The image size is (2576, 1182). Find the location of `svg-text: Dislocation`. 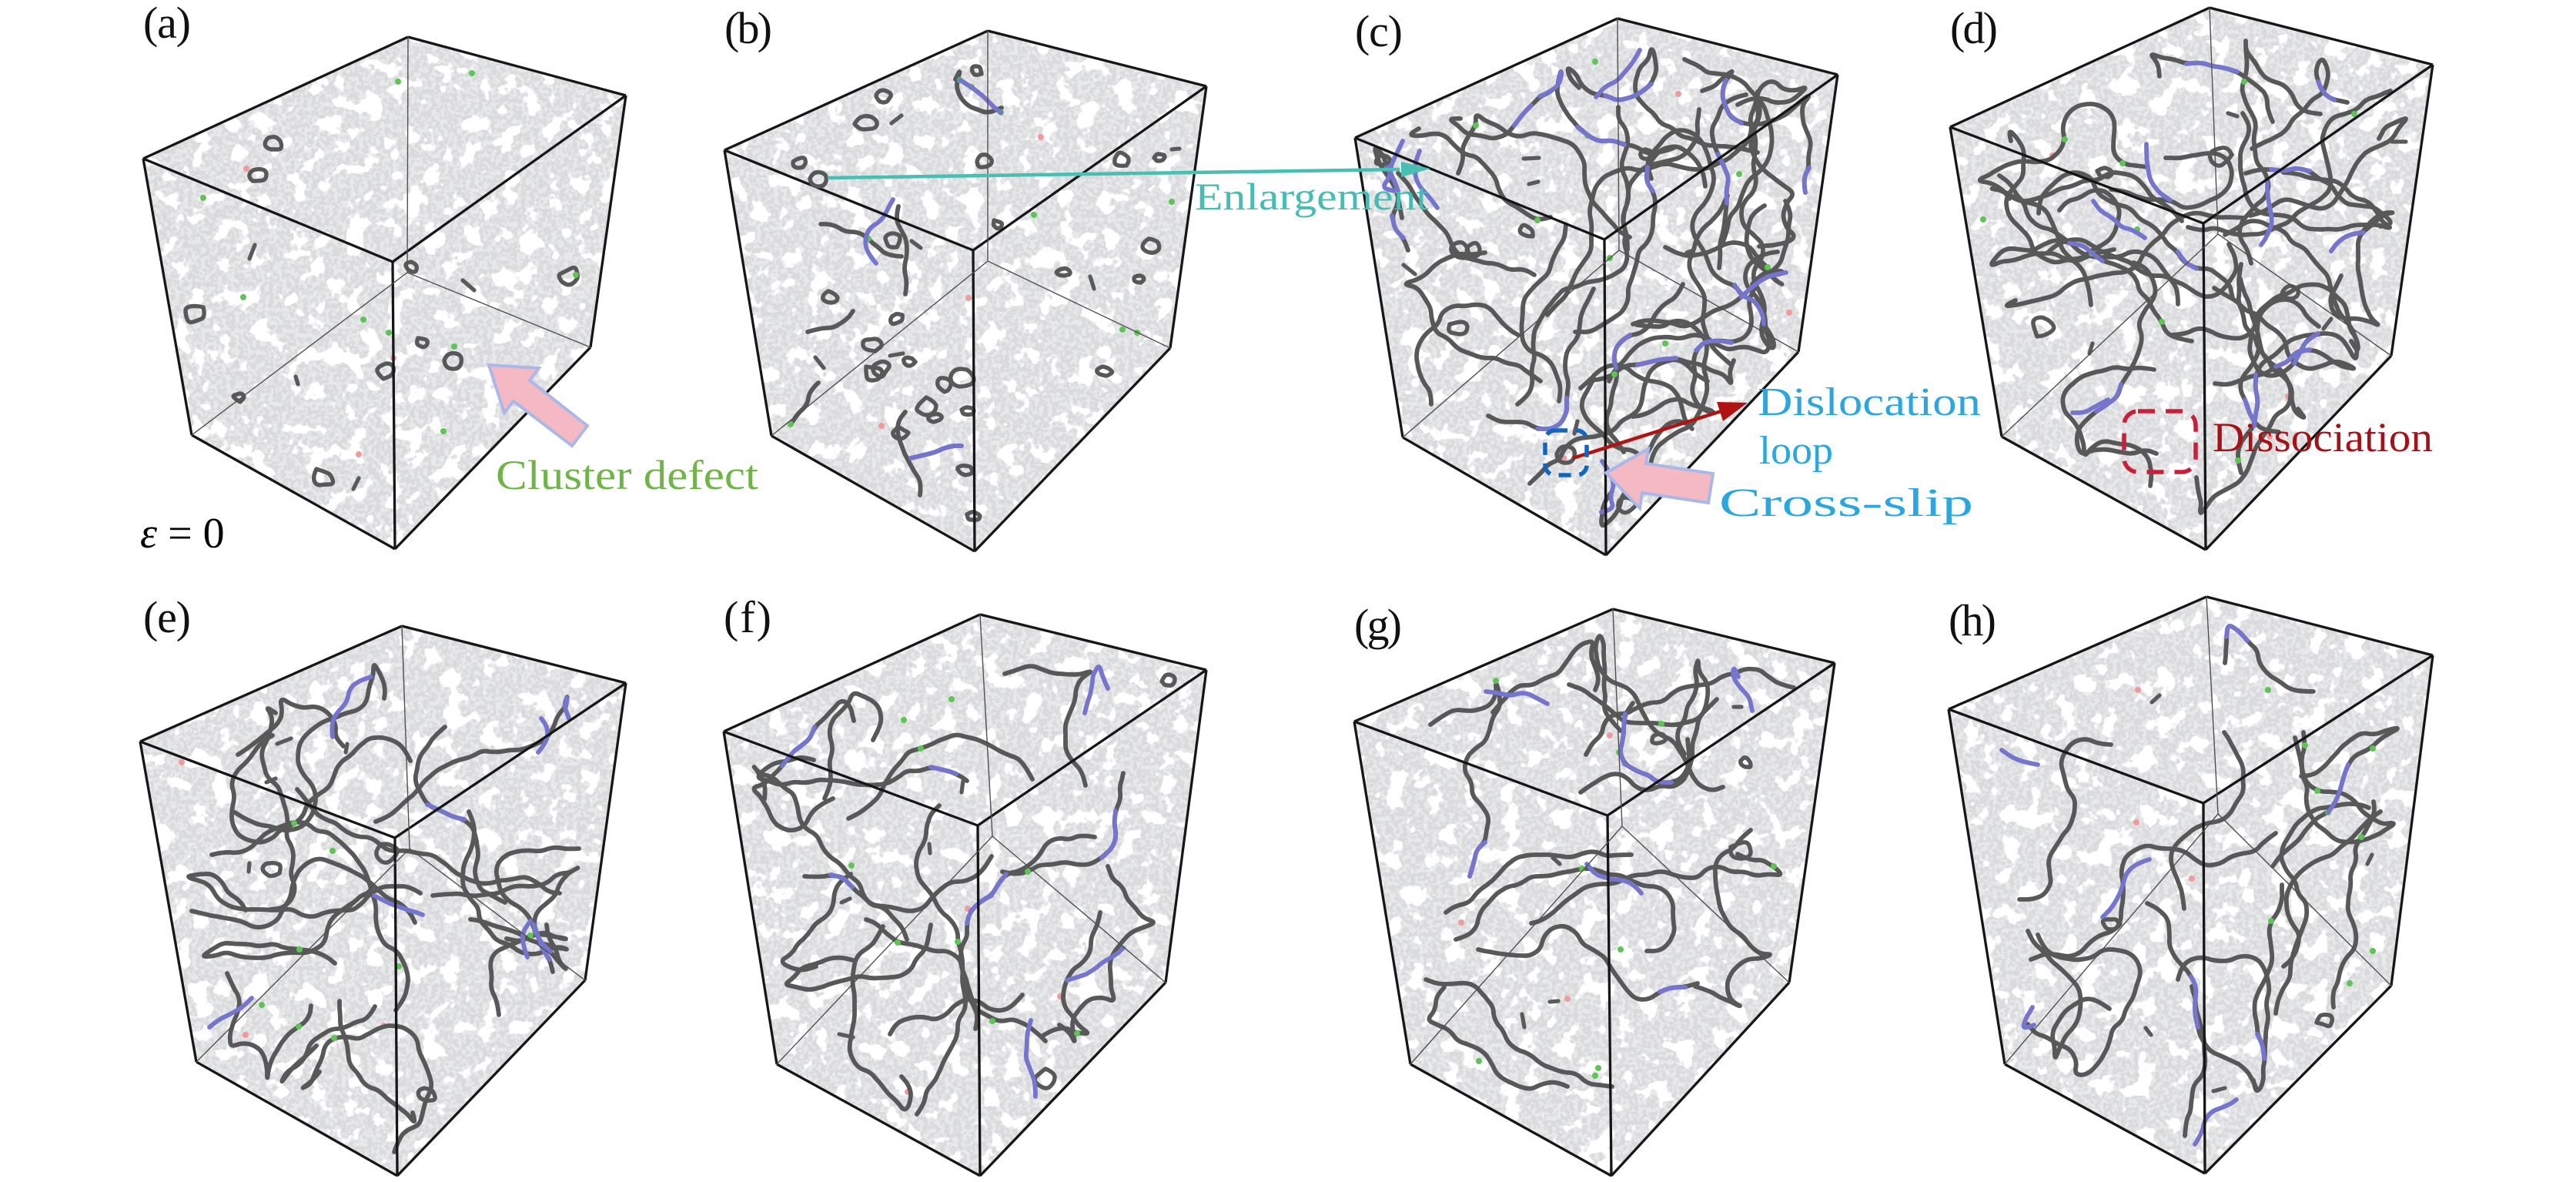

svg-text: Dislocation is located at coordinates (1870, 402).